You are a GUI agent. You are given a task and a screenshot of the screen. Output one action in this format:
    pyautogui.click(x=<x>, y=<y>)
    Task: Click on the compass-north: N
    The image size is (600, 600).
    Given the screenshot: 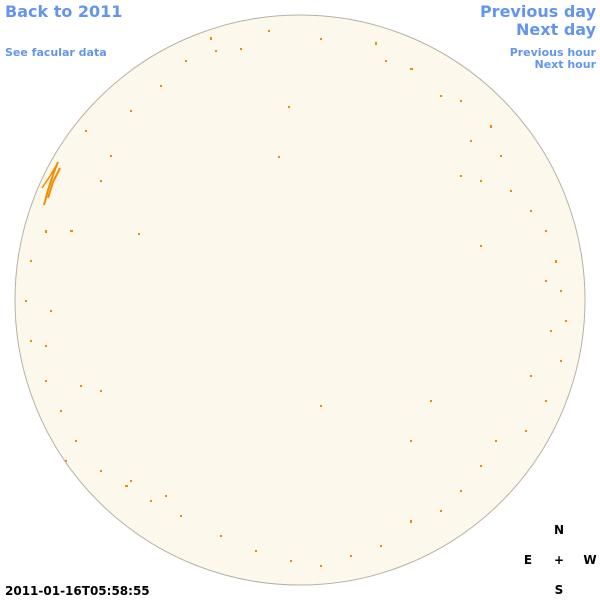 What is the action you would take?
    pyautogui.click(x=559, y=530)
    